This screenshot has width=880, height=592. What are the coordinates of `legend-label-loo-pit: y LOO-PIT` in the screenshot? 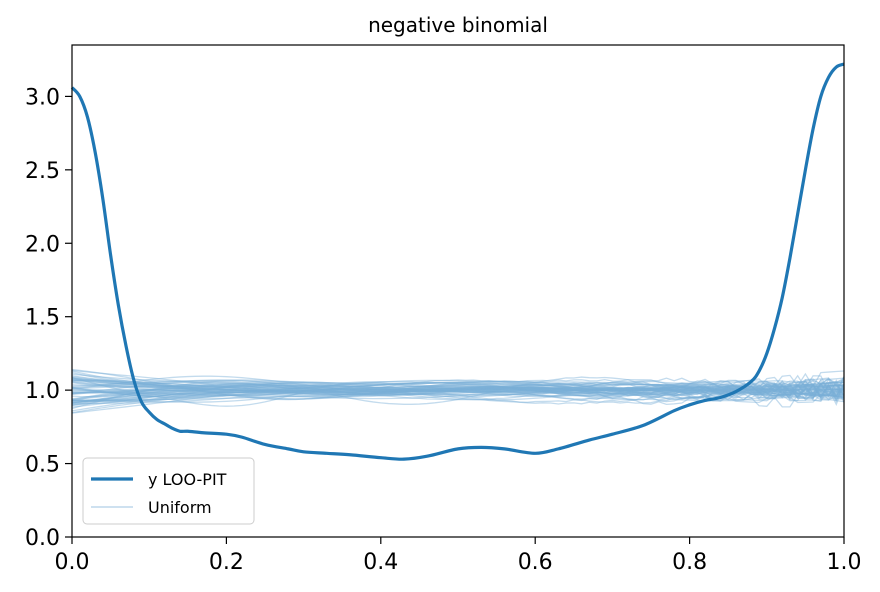 It's located at (187, 479).